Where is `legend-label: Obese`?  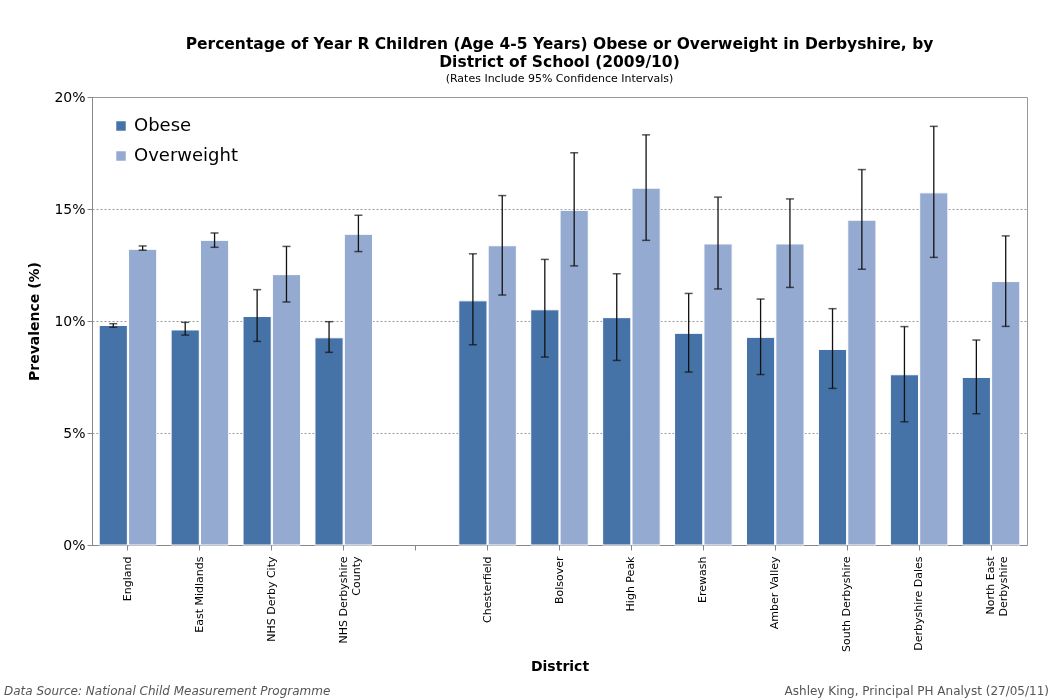
legend-label: Obese is located at coordinates (163, 124).